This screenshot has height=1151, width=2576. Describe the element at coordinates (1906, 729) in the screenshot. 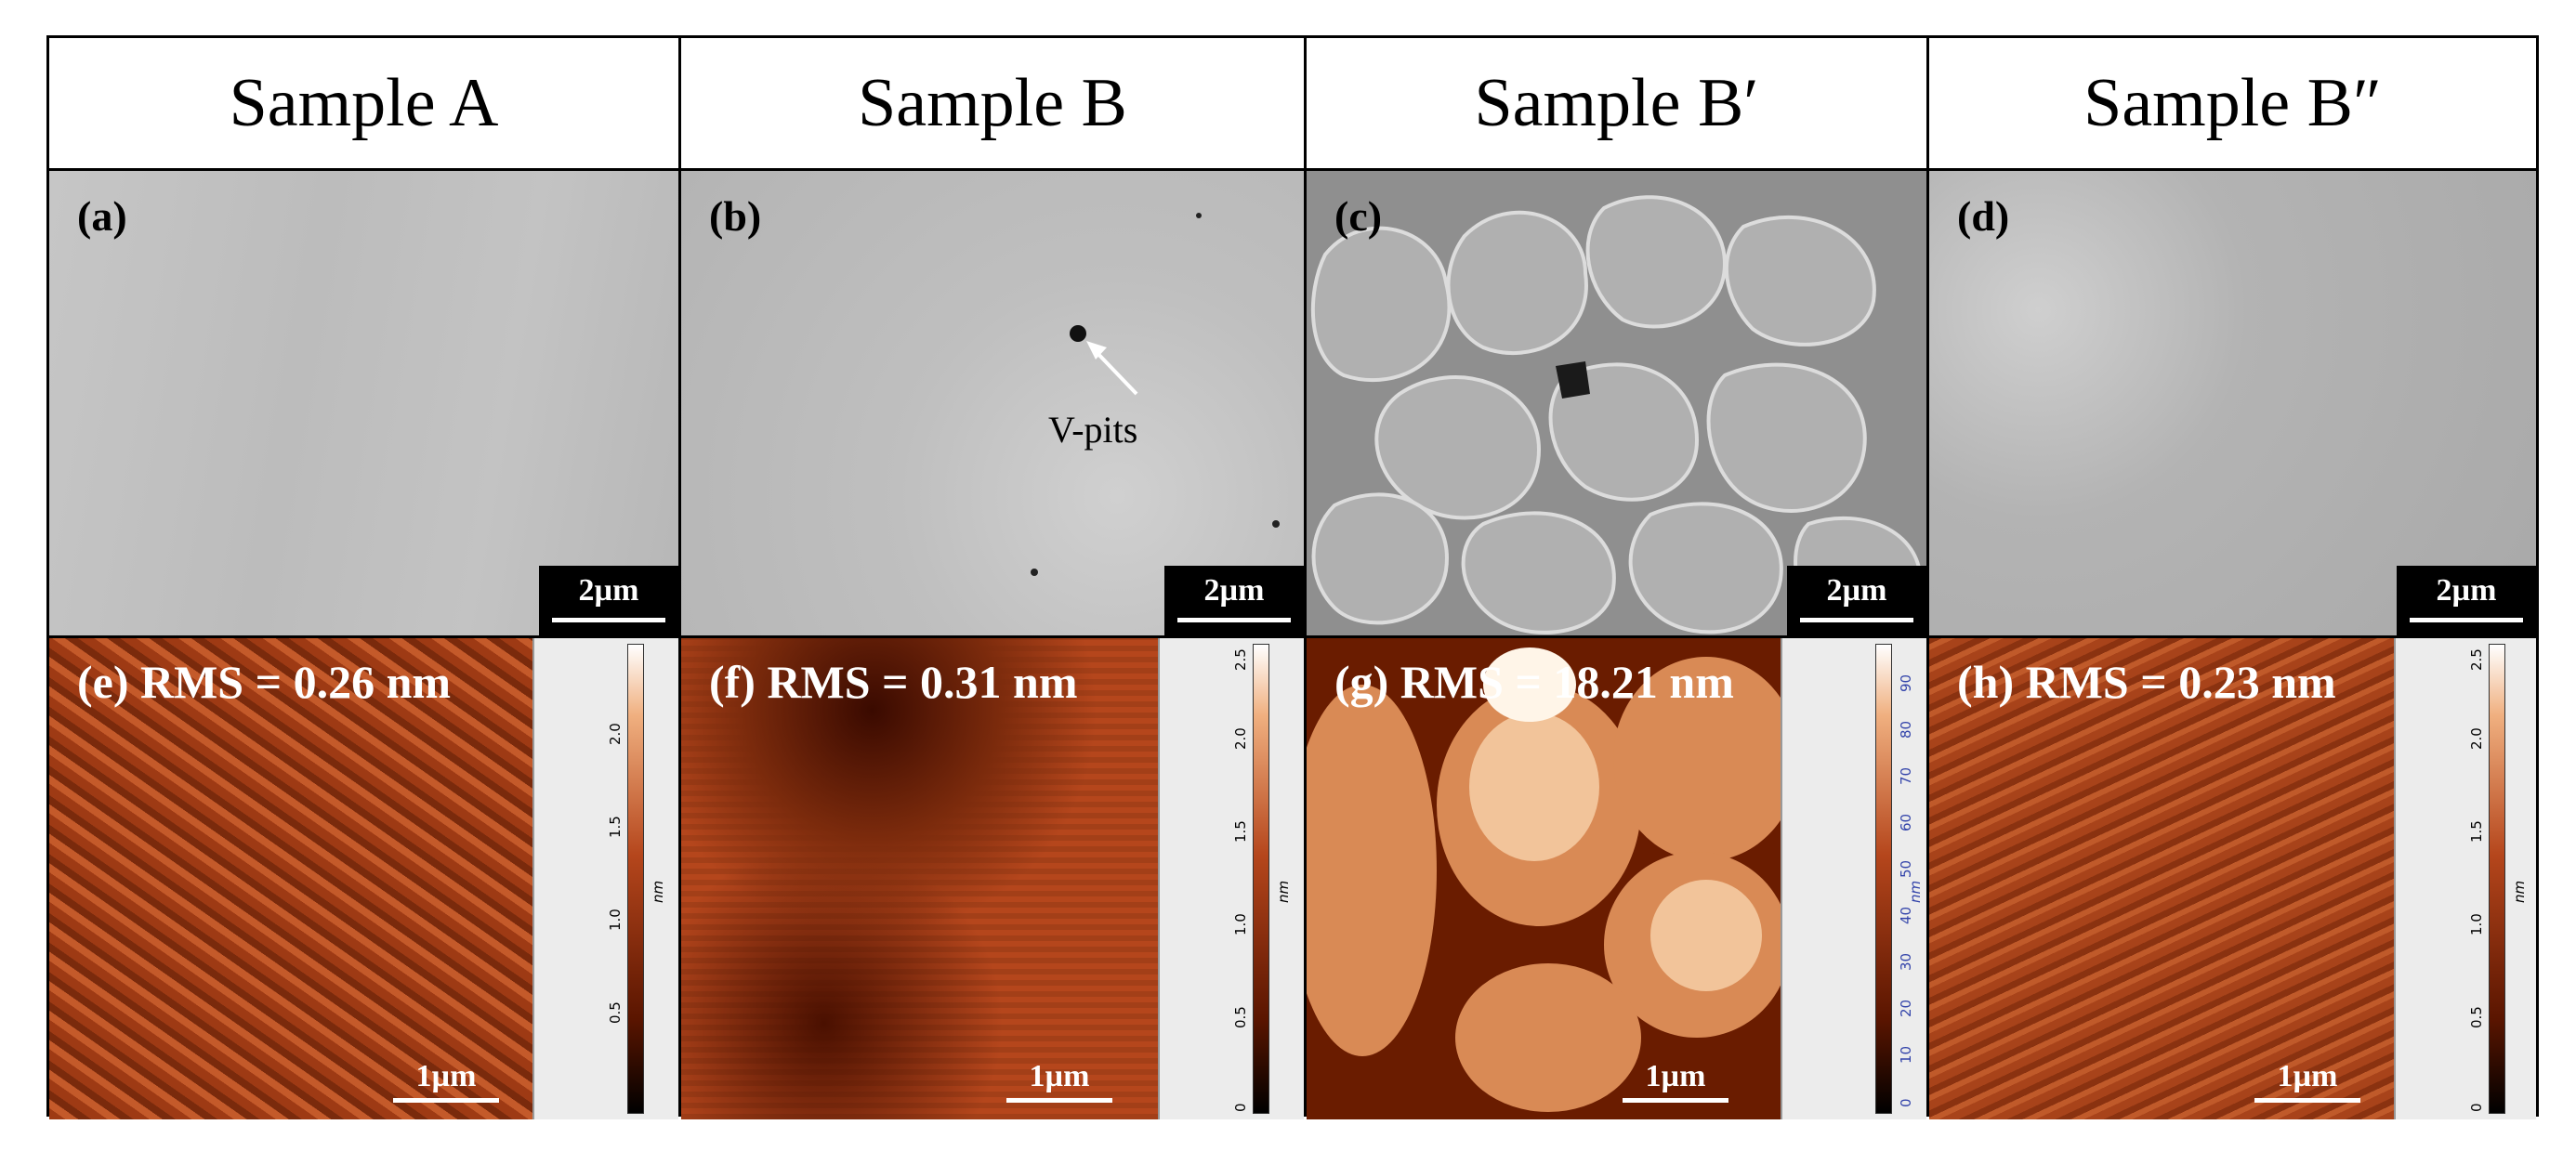

I see `colorbar-tick: 80` at that location.